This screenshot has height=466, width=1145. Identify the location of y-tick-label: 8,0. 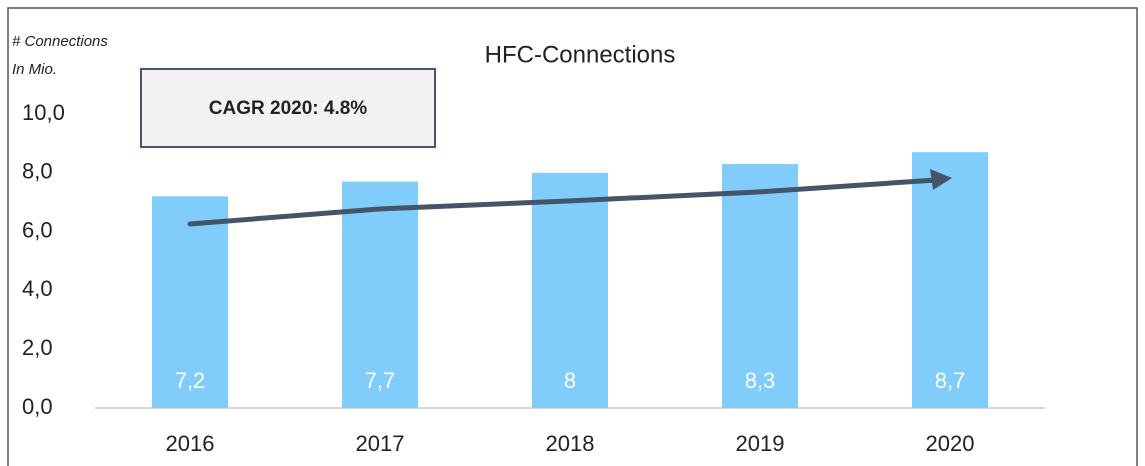
(37, 171).